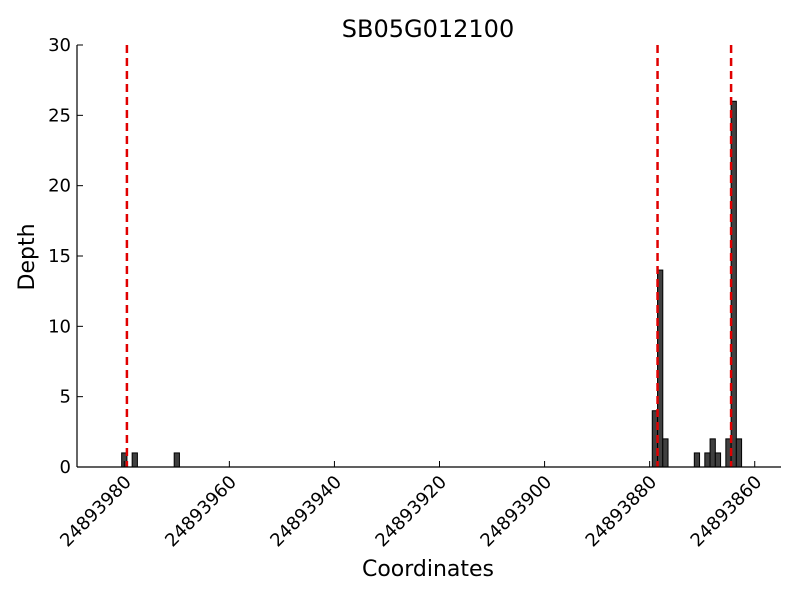  Describe the element at coordinates (516, 512) in the screenshot. I see `x-tick-label: 24893900` at that location.